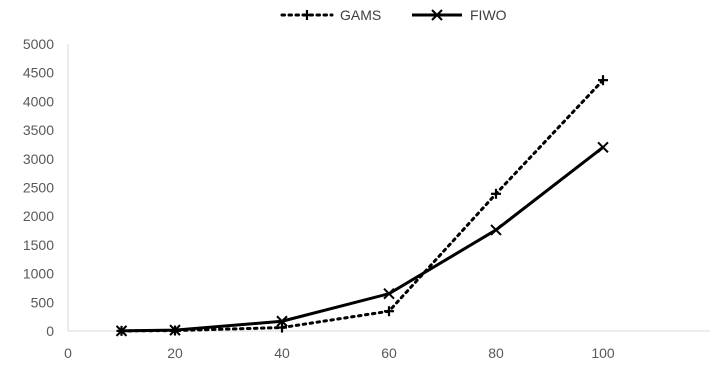 The image size is (712, 368). I want to click on y-axis-tick-labels: 0 500 1000 1500 2000 2500 3000 3500 4000 4500 5000, so click(38, 187).